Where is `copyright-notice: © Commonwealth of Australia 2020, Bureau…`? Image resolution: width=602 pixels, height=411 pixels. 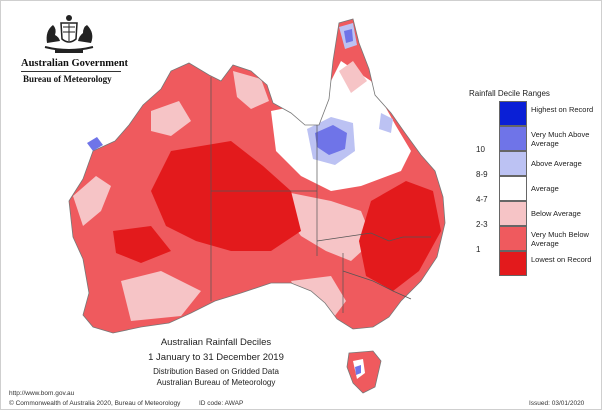
copyright-notice: © Commonwealth of Australia 2020, Bureau… is located at coordinates (95, 403).